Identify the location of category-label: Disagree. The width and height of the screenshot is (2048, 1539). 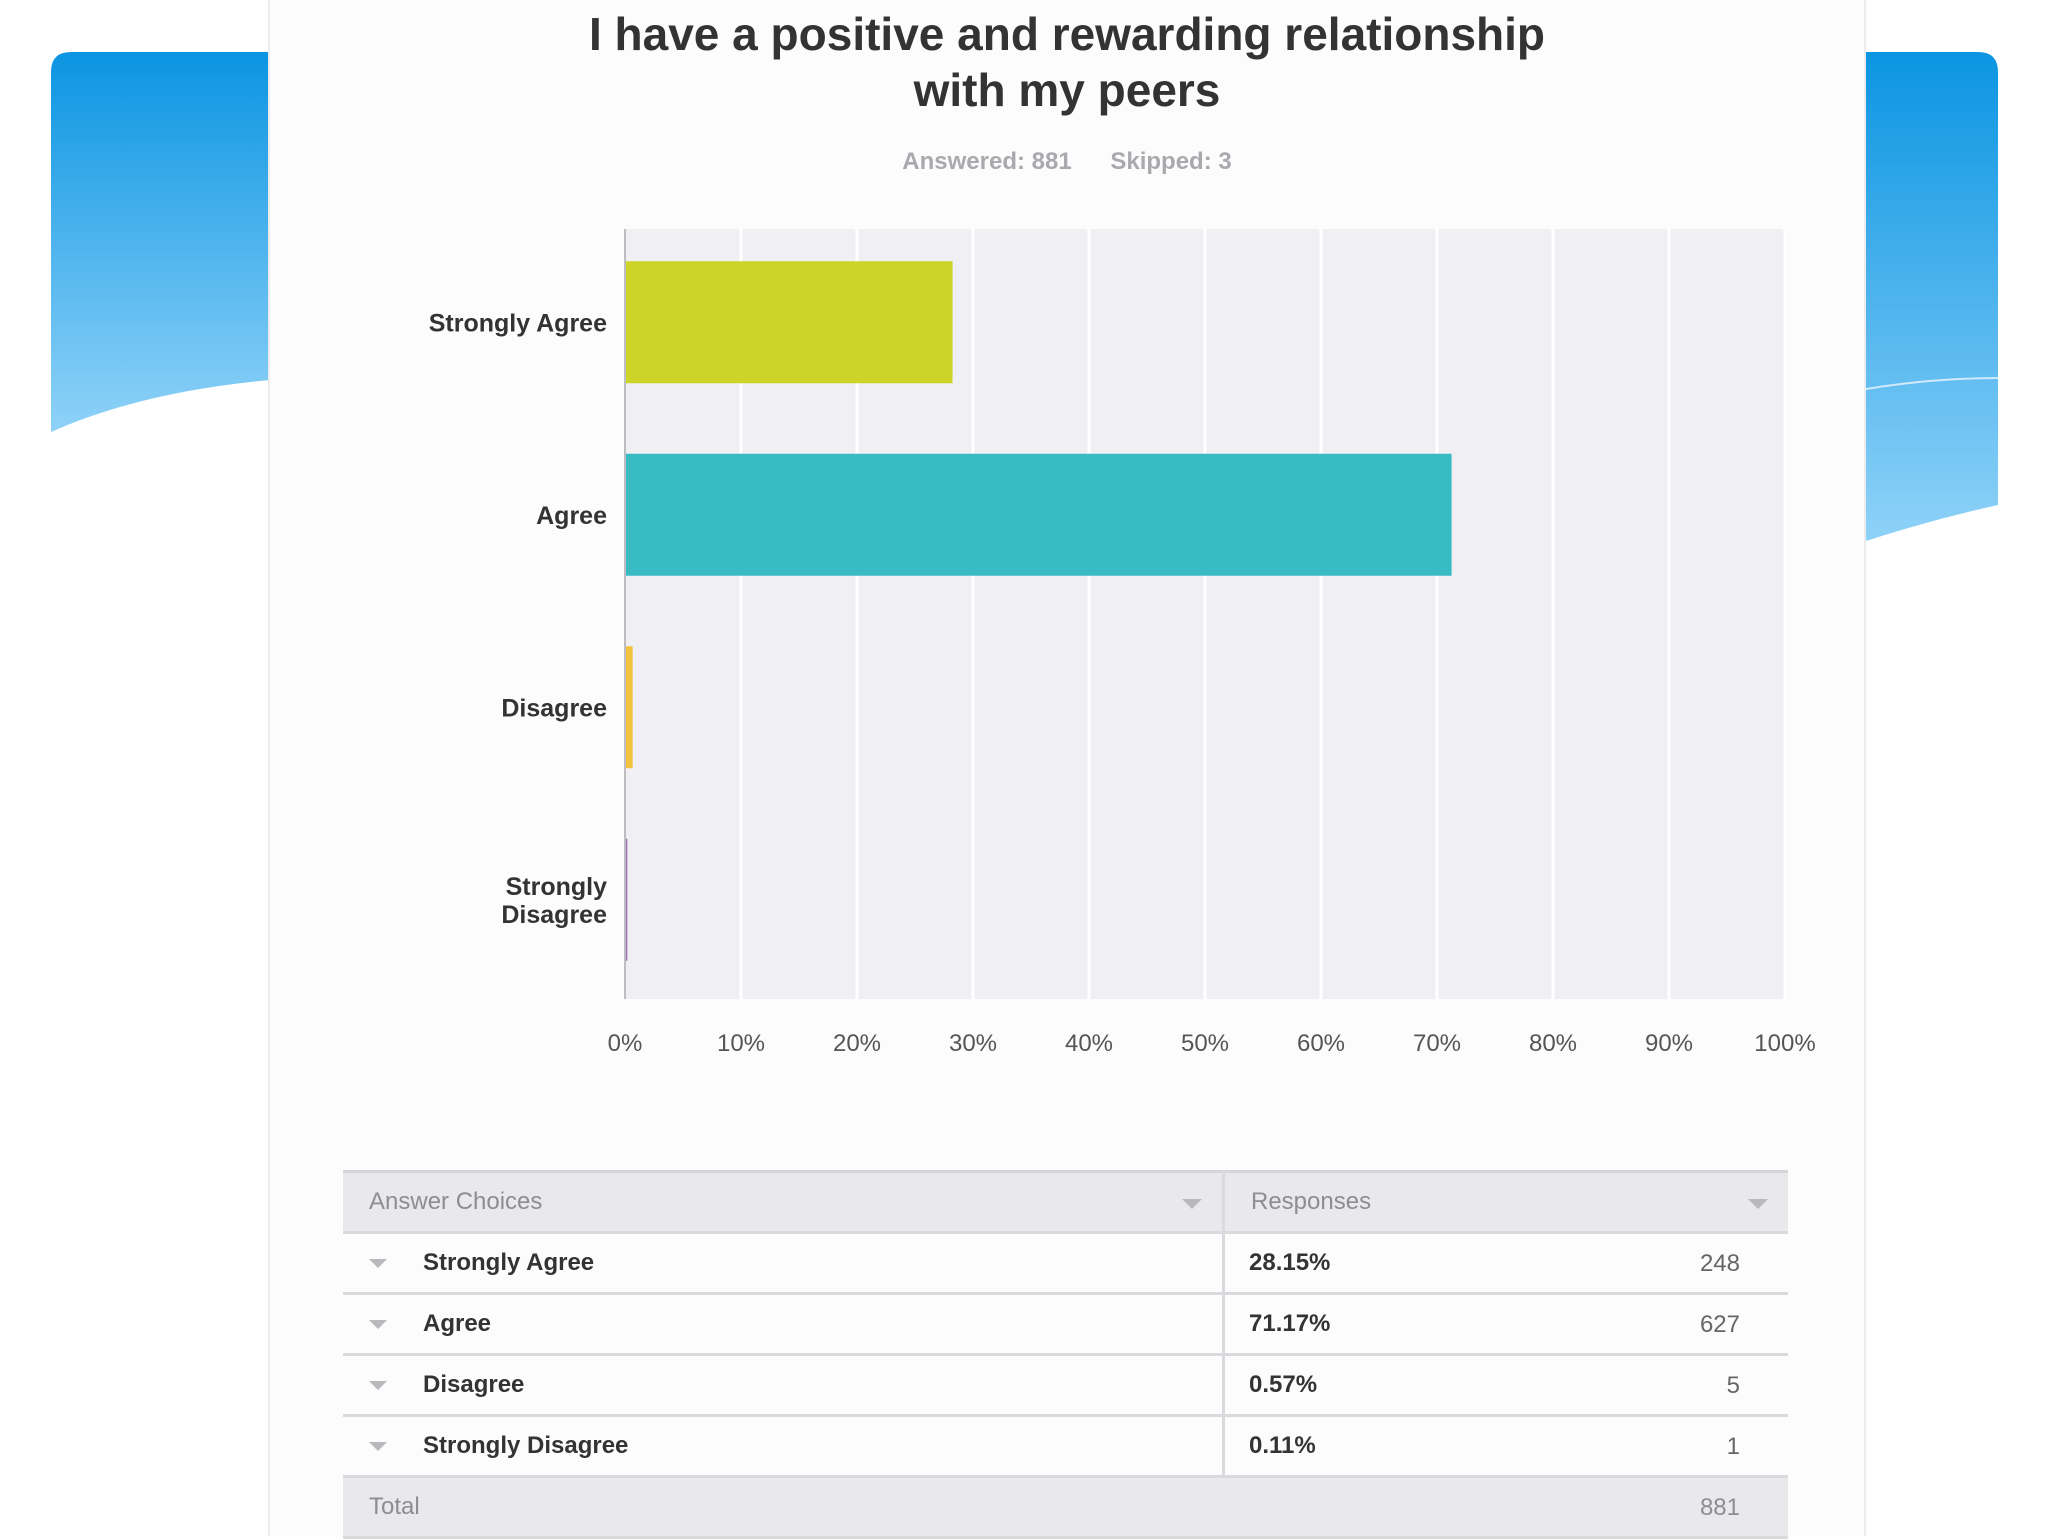
(554, 708).